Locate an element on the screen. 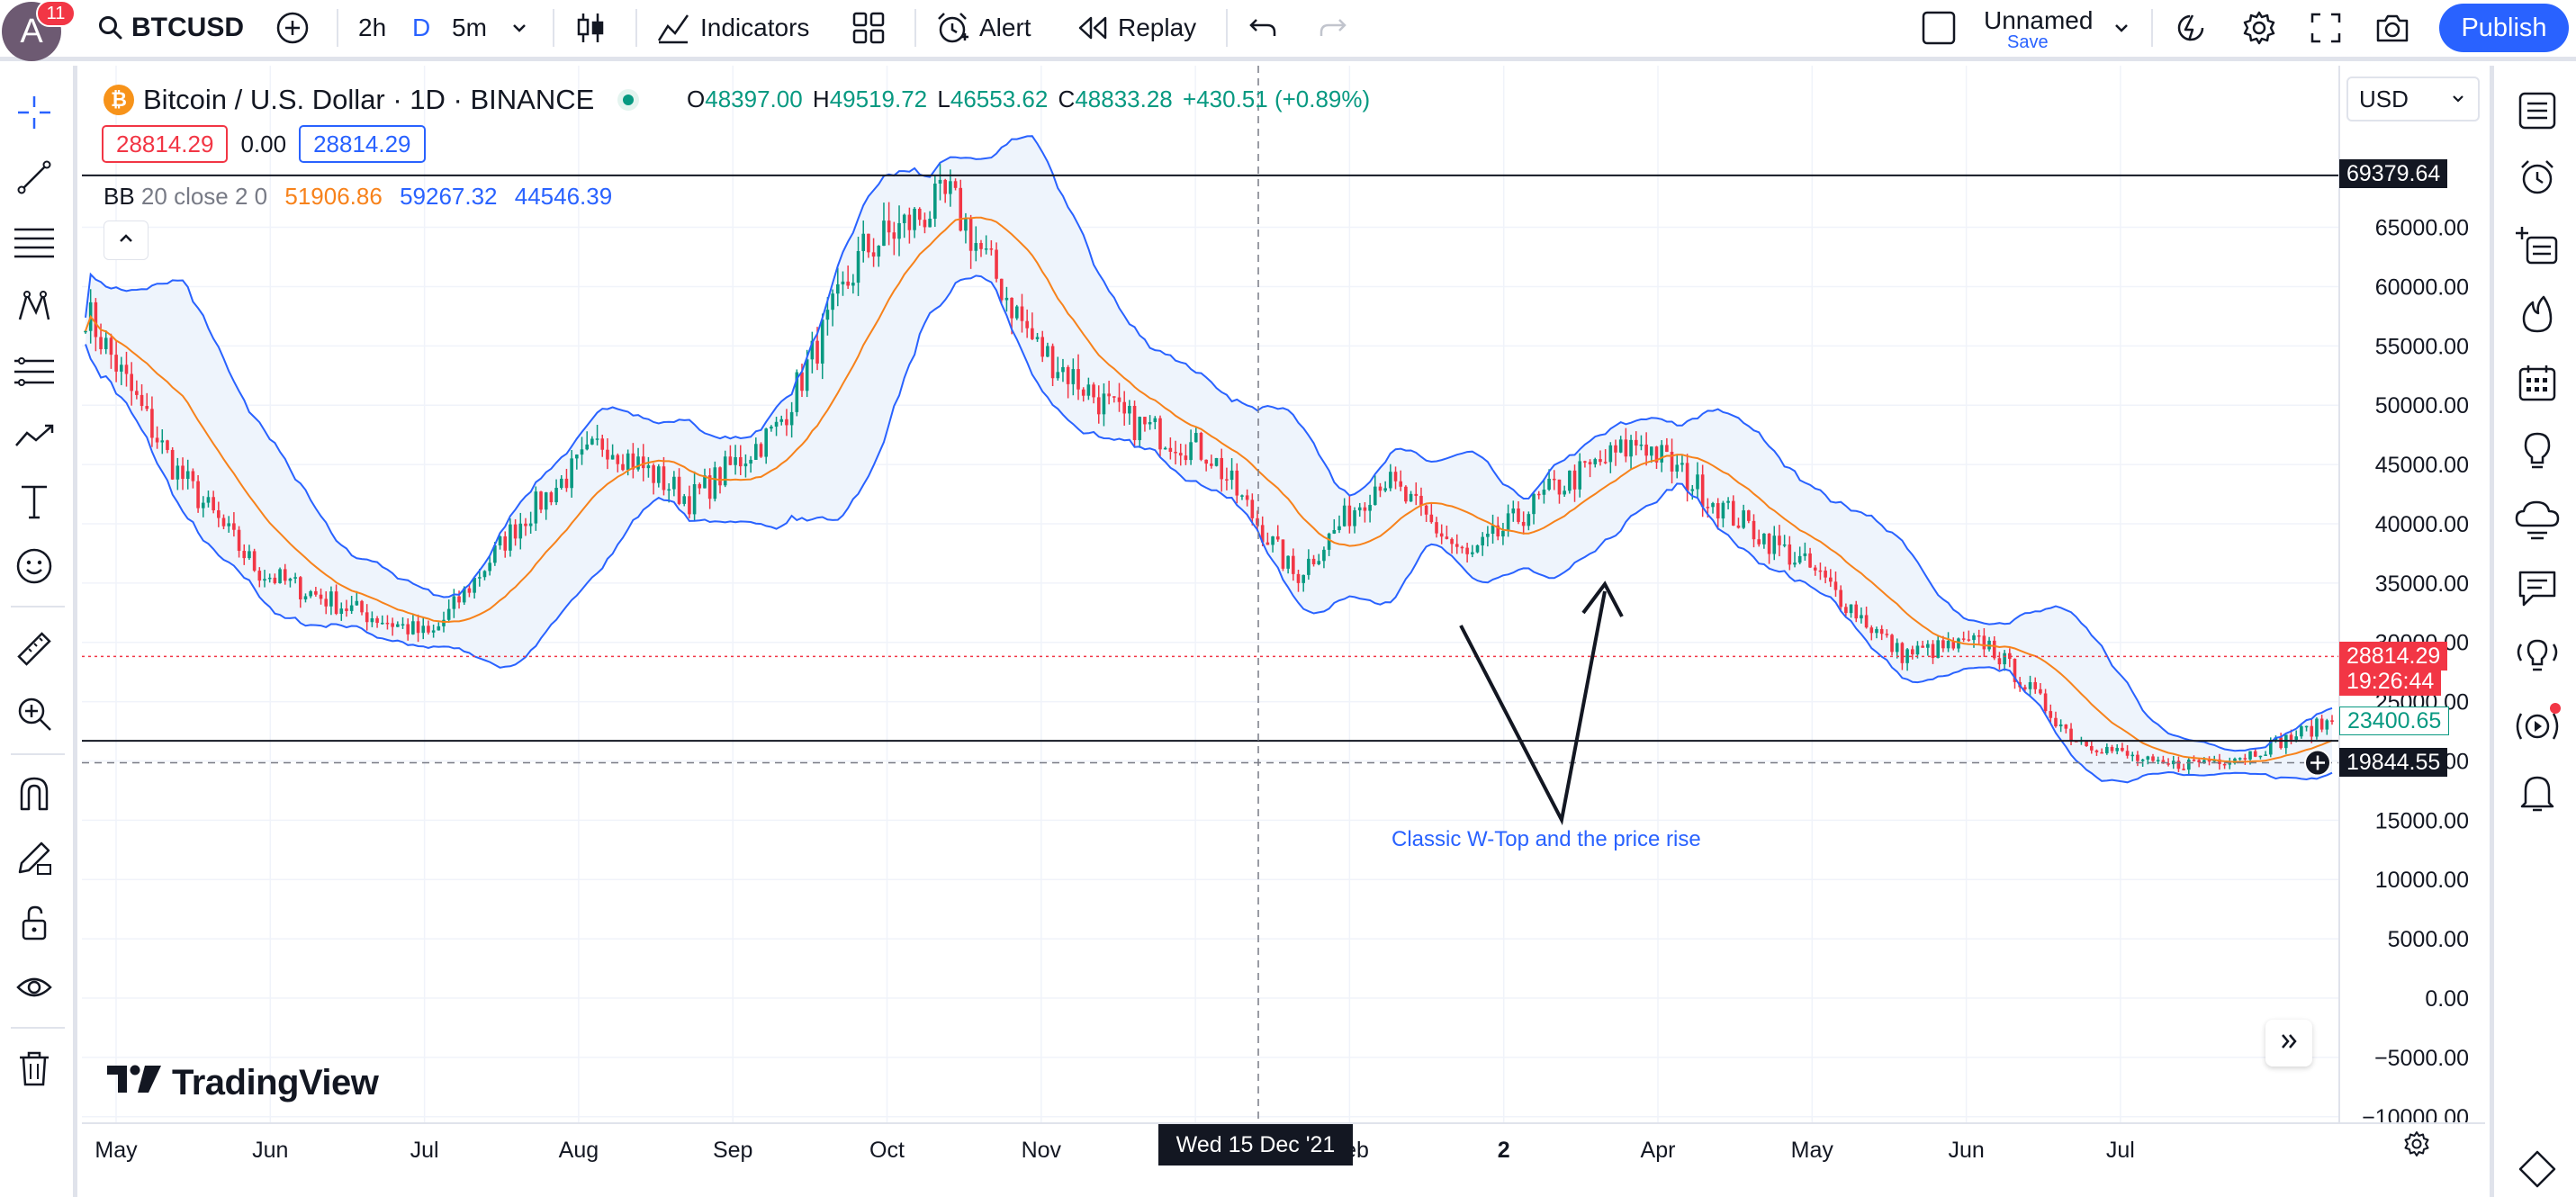  drawing-mode-button is located at coordinates (34, 858).